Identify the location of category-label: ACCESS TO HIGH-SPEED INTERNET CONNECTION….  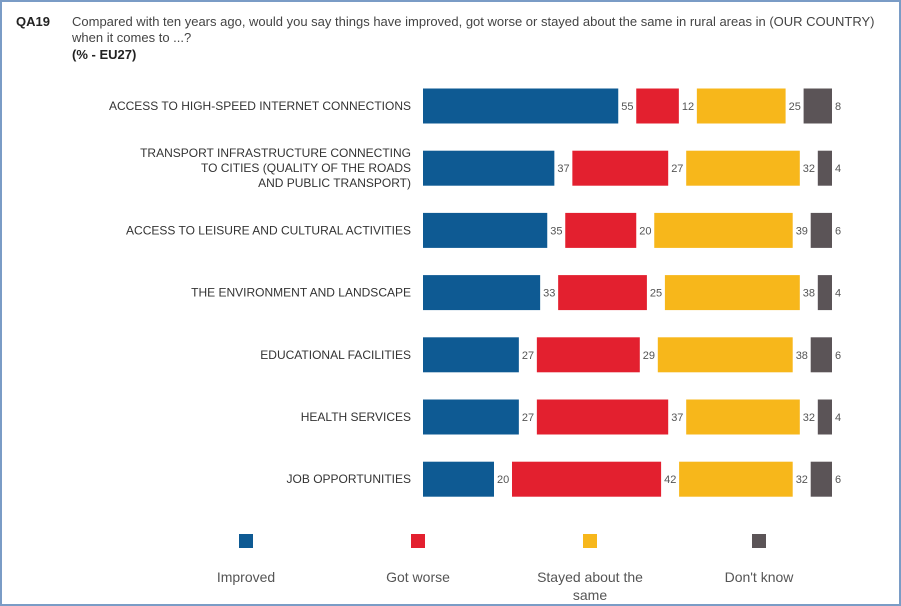
(260, 106).